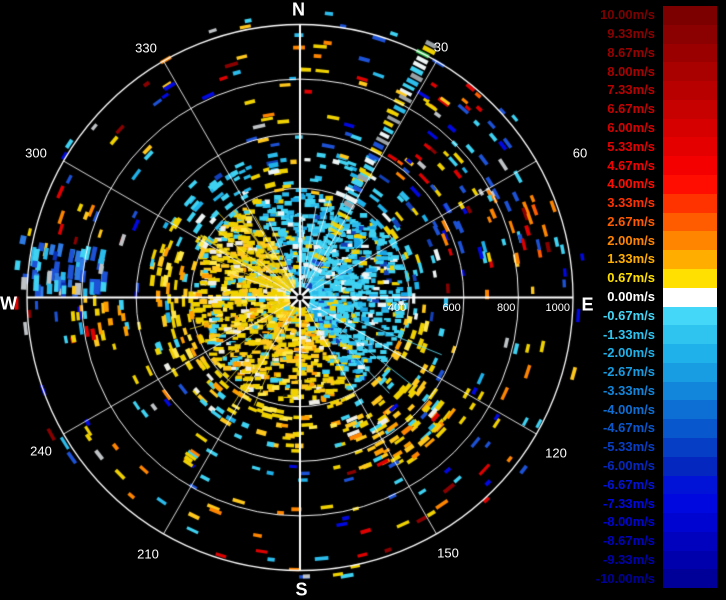 This screenshot has height=600, width=726. I want to click on velocity-colorbar, so click(690, 297).